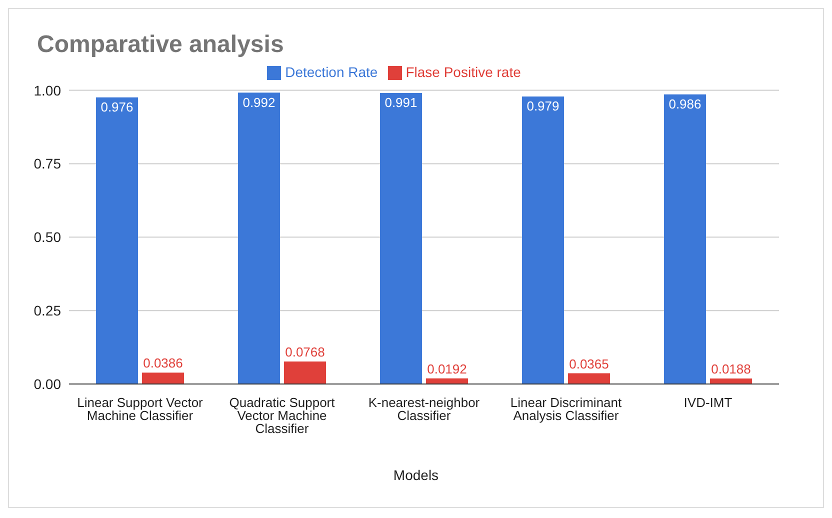 The height and width of the screenshot is (518, 832). Describe the element at coordinates (259, 102) in the screenshot. I see `data-label: 0.992` at that location.